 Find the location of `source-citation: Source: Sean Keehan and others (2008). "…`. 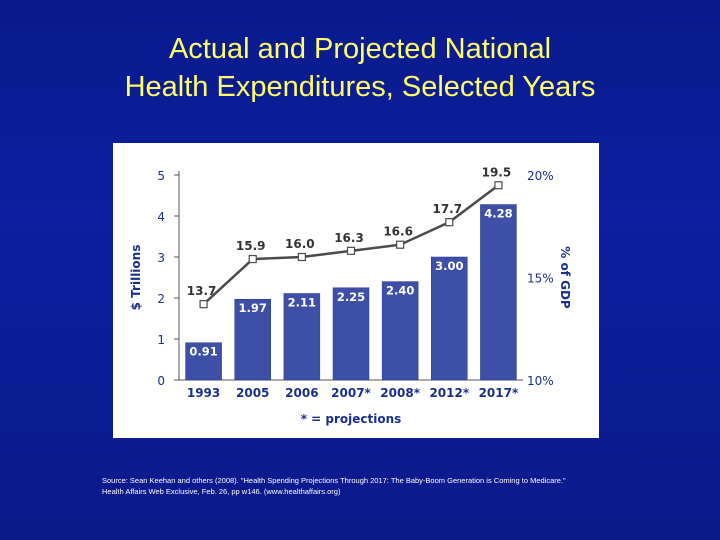

source-citation: Source: Sean Keehan and others (2008). "… is located at coordinates (334, 486).